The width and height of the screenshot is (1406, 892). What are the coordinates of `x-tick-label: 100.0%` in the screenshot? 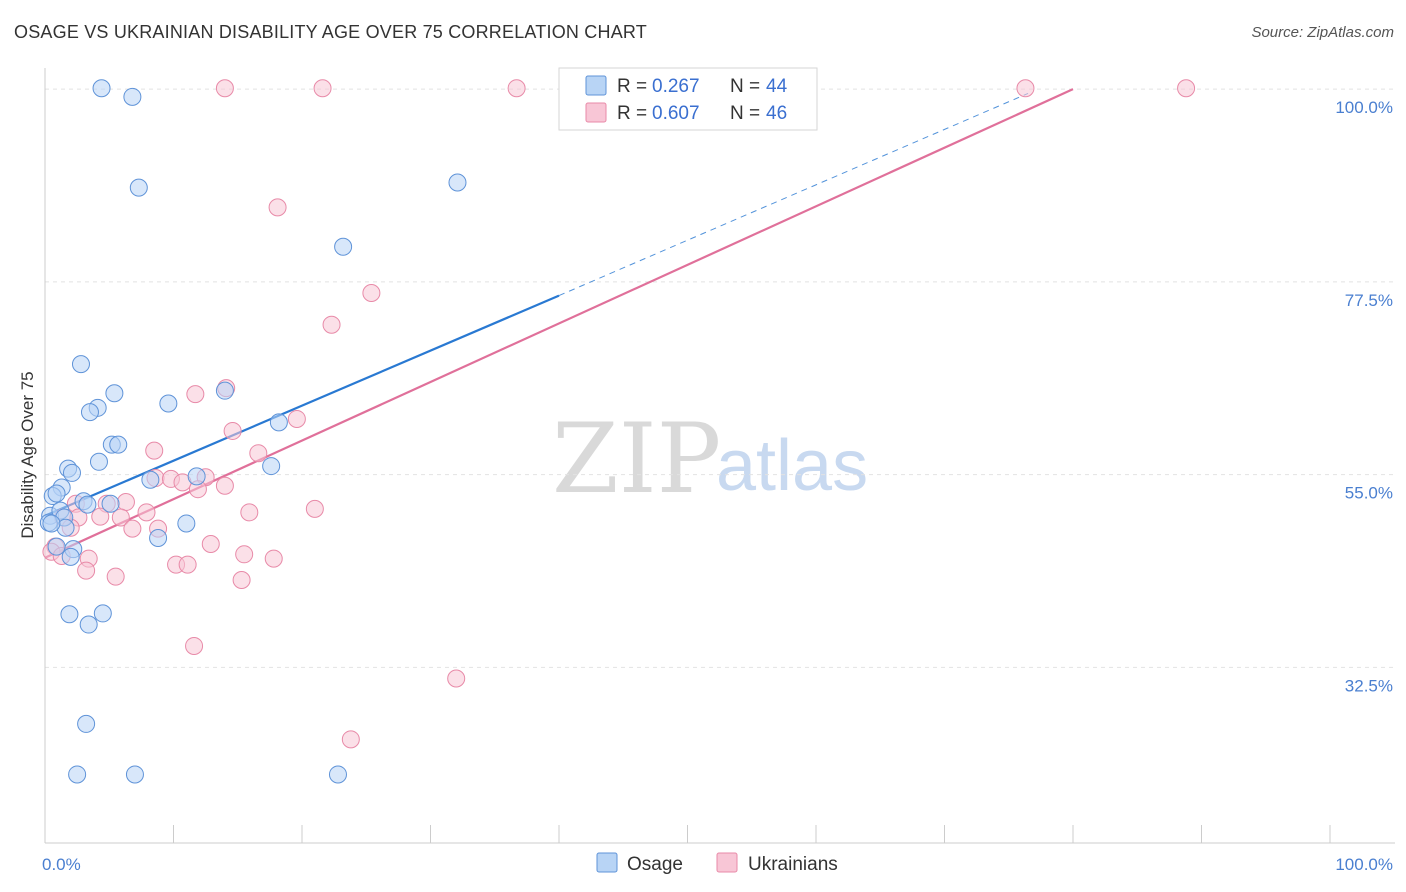 It's located at (1364, 864).